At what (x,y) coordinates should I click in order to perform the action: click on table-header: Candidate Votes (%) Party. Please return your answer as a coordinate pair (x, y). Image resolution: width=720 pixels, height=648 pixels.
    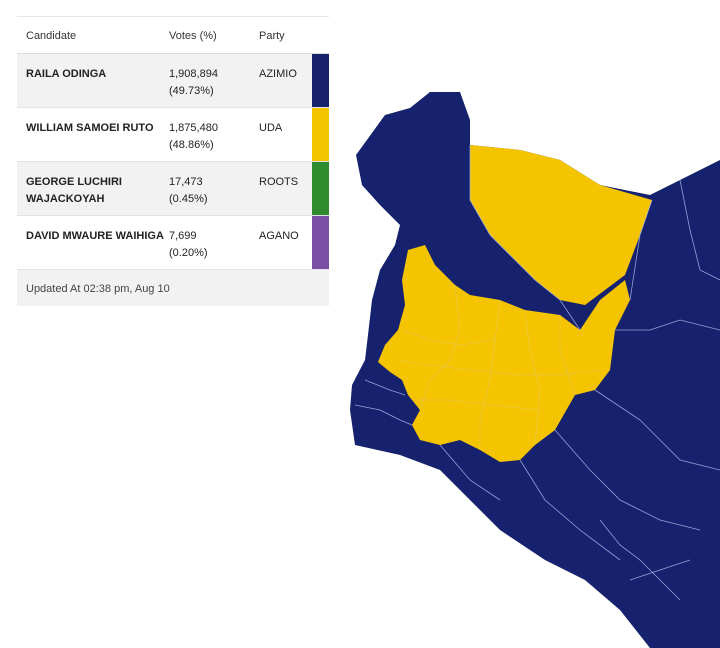
    Looking at the image, I should click on (173, 35).